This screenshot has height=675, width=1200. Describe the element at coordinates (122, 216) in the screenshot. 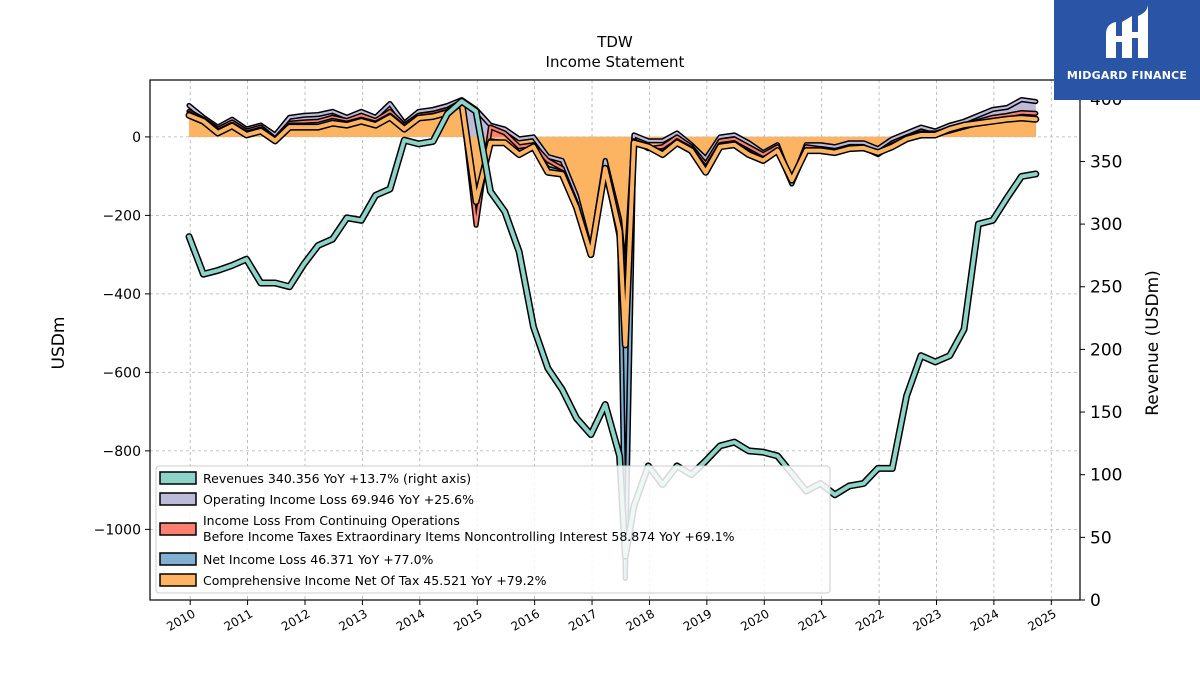

I see `y-tick-label: −200` at that location.